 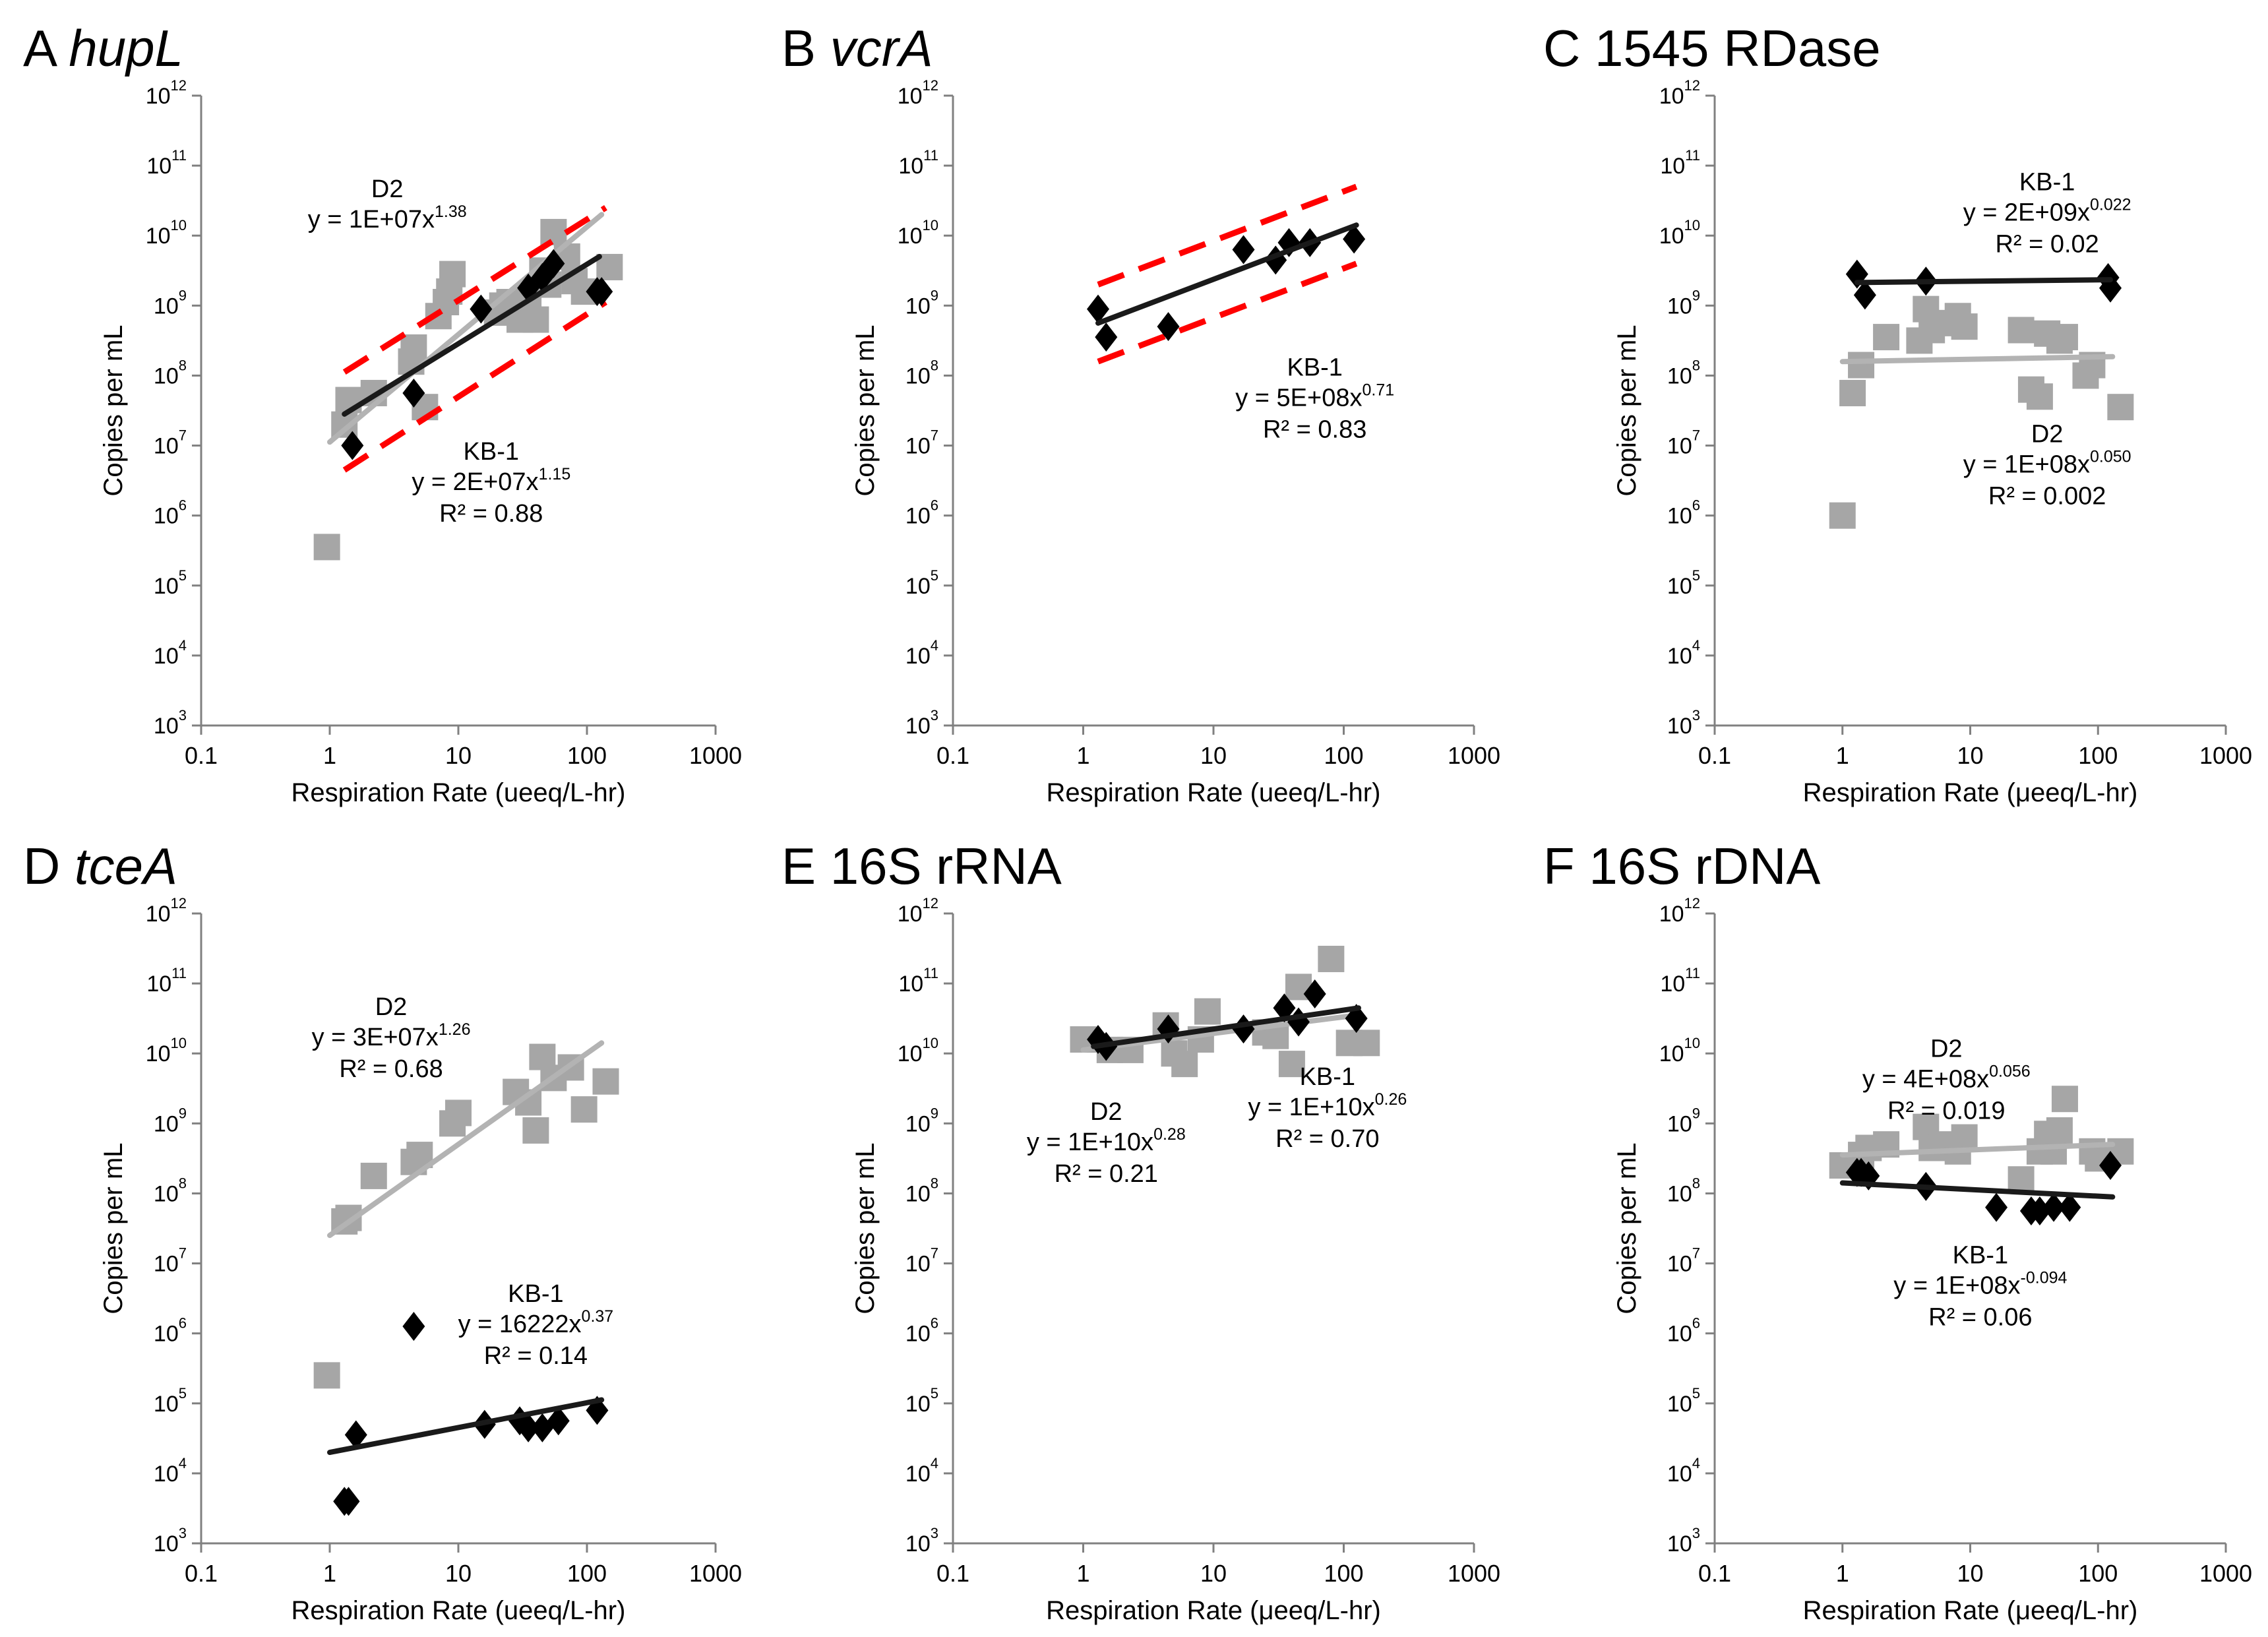 I want to click on confidence-band-upper, so click(x=1227, y=235).